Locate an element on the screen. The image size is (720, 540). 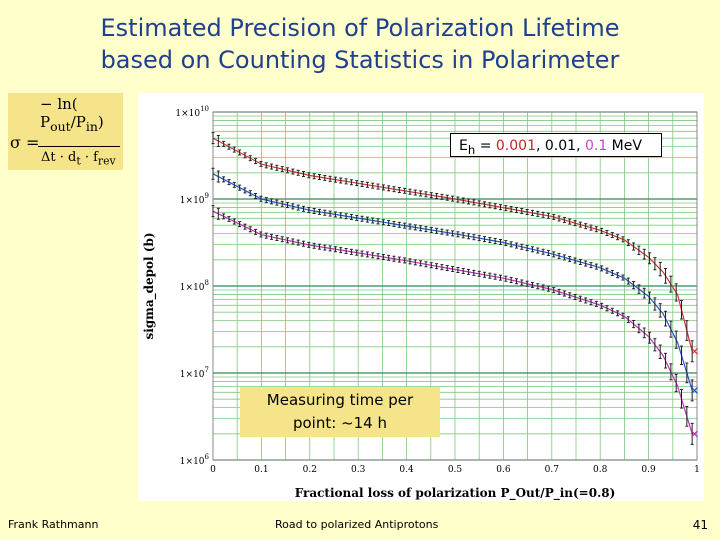
page-number: 41 is located at coordinates (700, 525).